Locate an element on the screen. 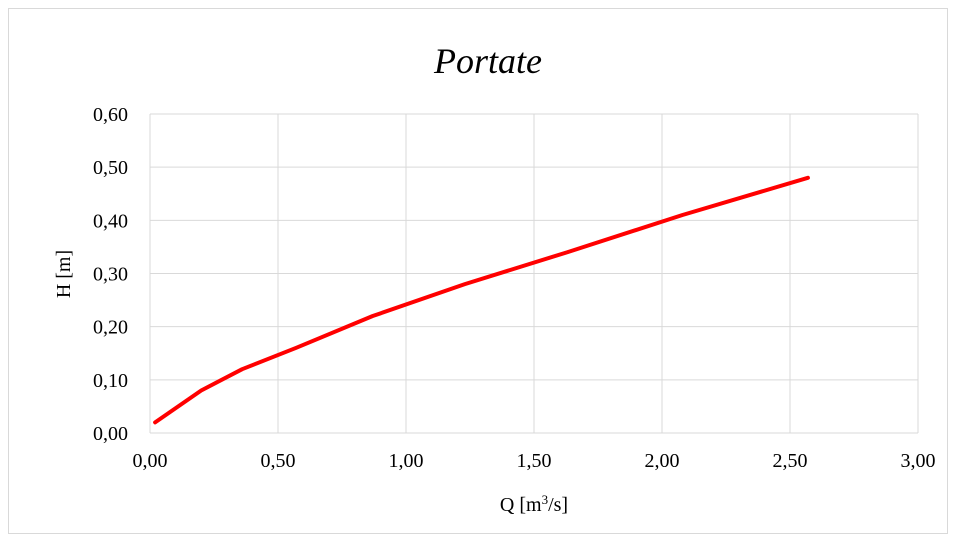 This screenshot has height=542, width=958. x-axis-label-sup: 3 is located at coordinates (545, 499).